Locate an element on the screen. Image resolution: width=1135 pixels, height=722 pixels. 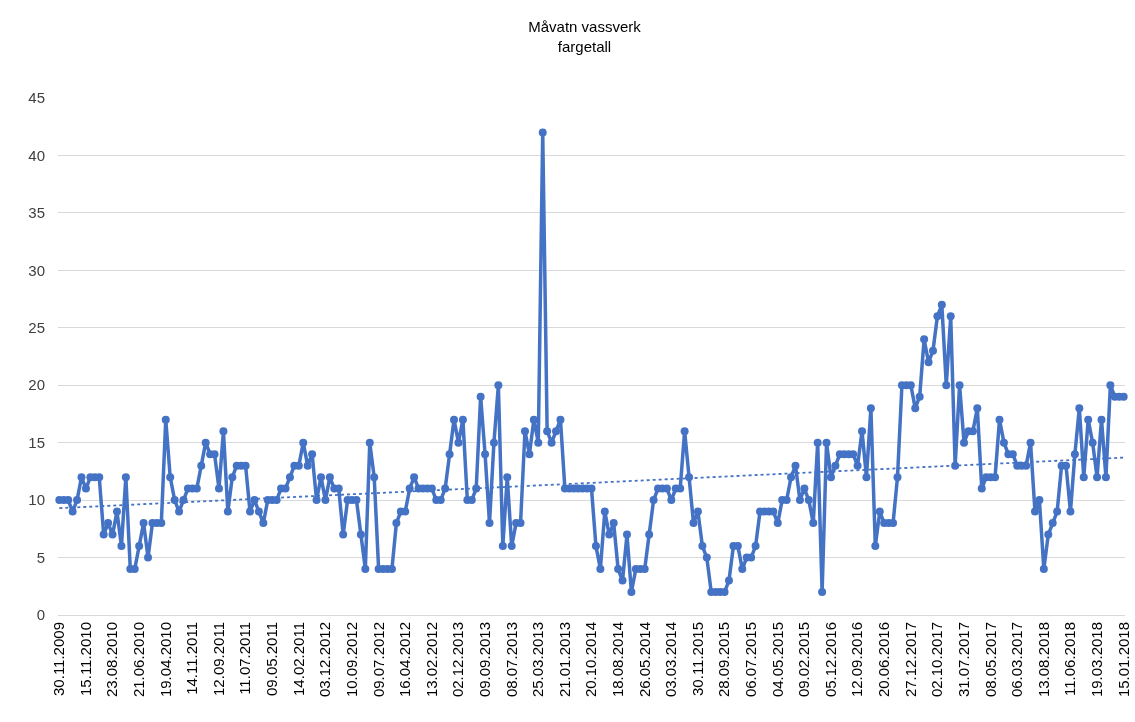
y-tick-label: 10 is located at coordinates (36, 500).